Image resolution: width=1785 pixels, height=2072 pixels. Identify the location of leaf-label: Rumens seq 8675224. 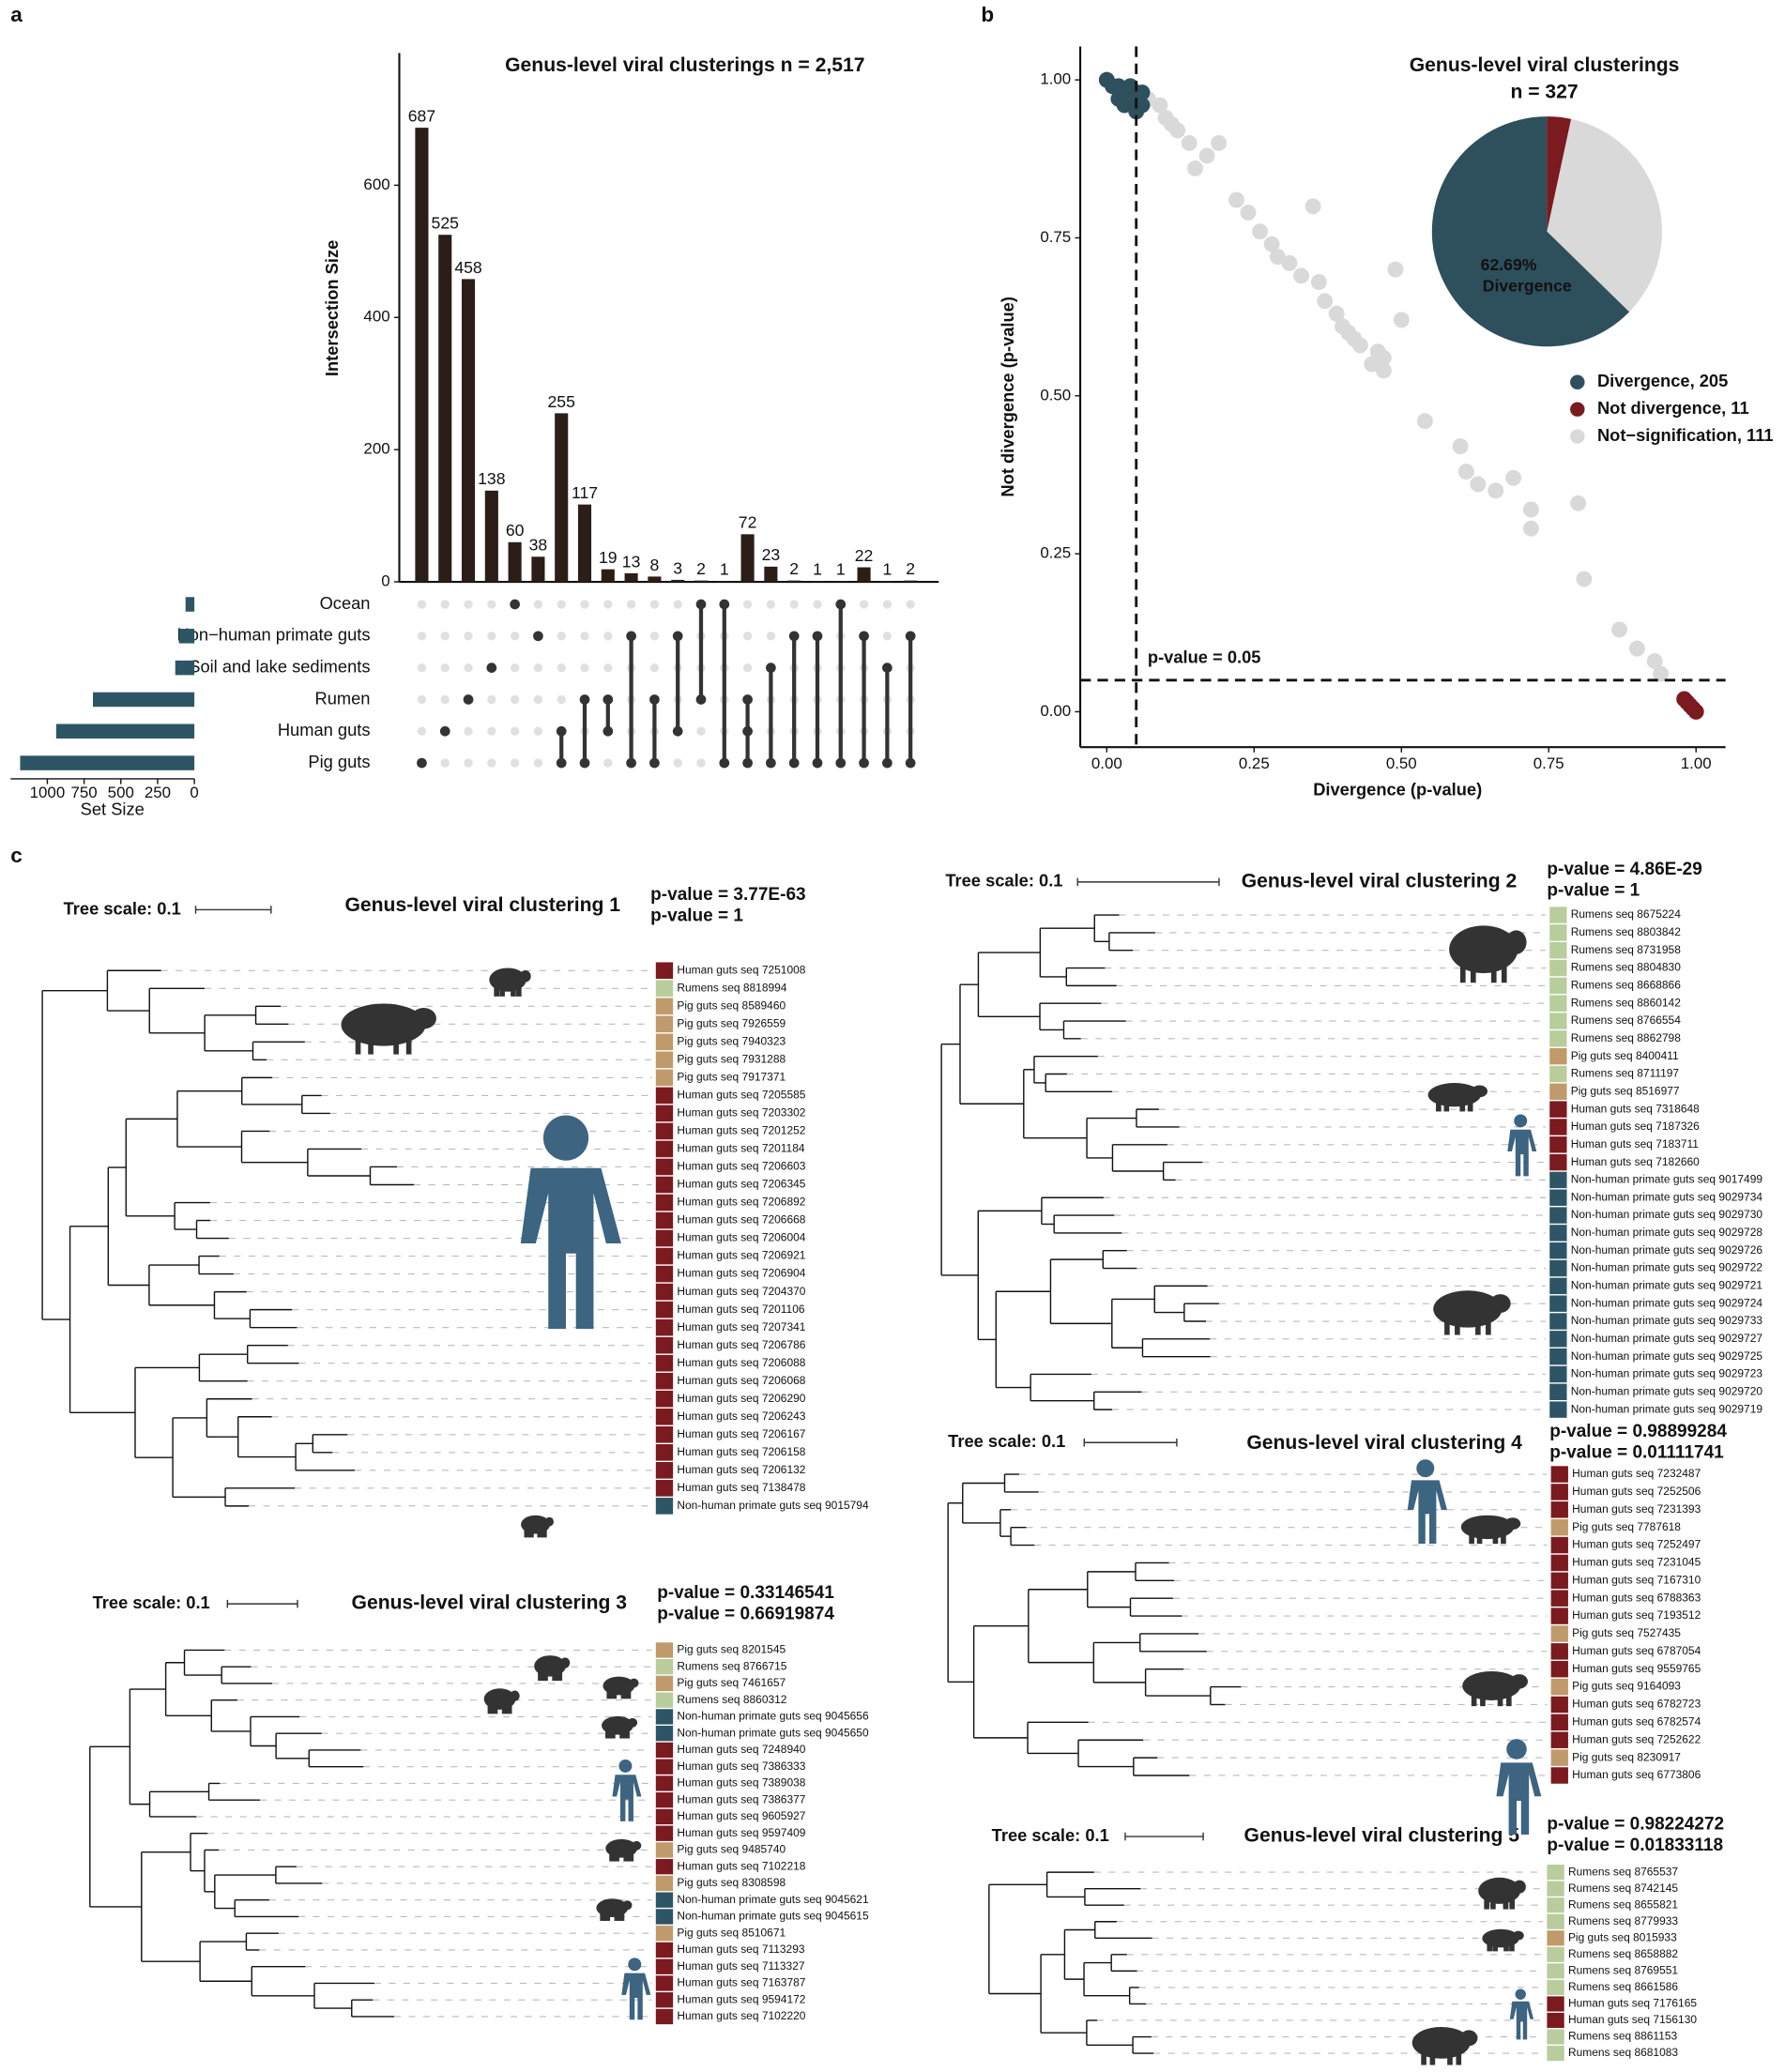
(1626, 914).